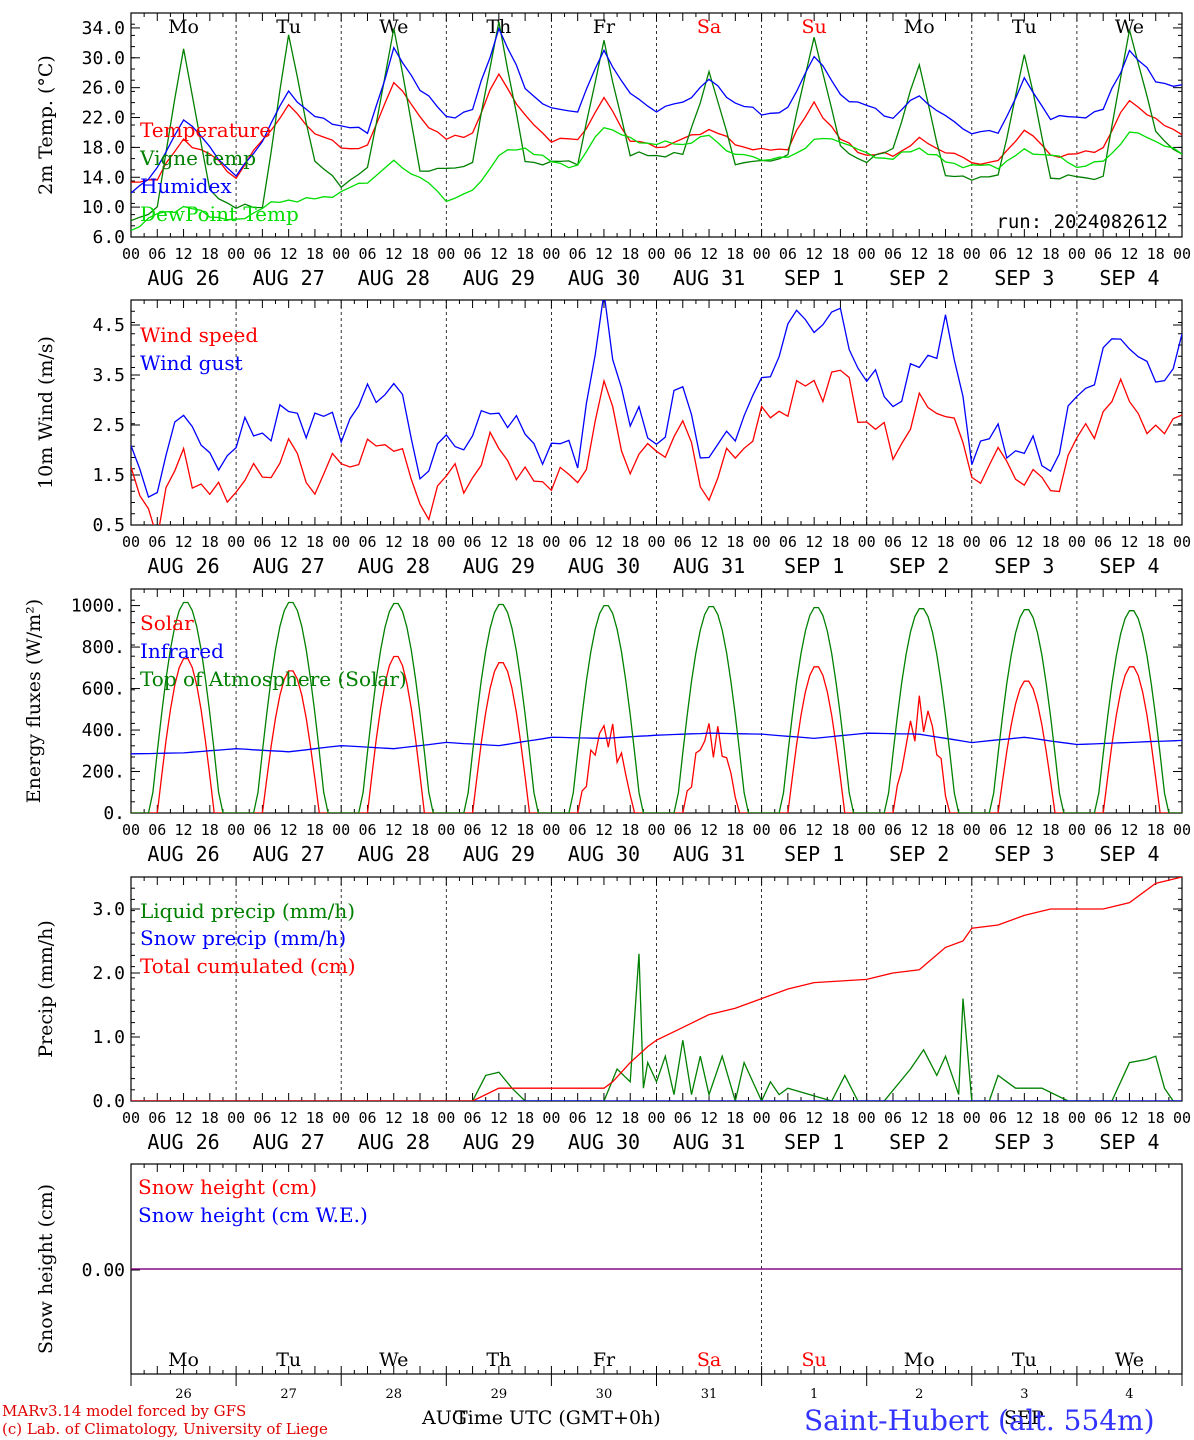 The height and width of the screenshot is (1440, 1194). What do you see at coordinates (1082, 222) in the screenshot?
I see `run-label: run: 2024082612` at bounding box center [1082, 222].